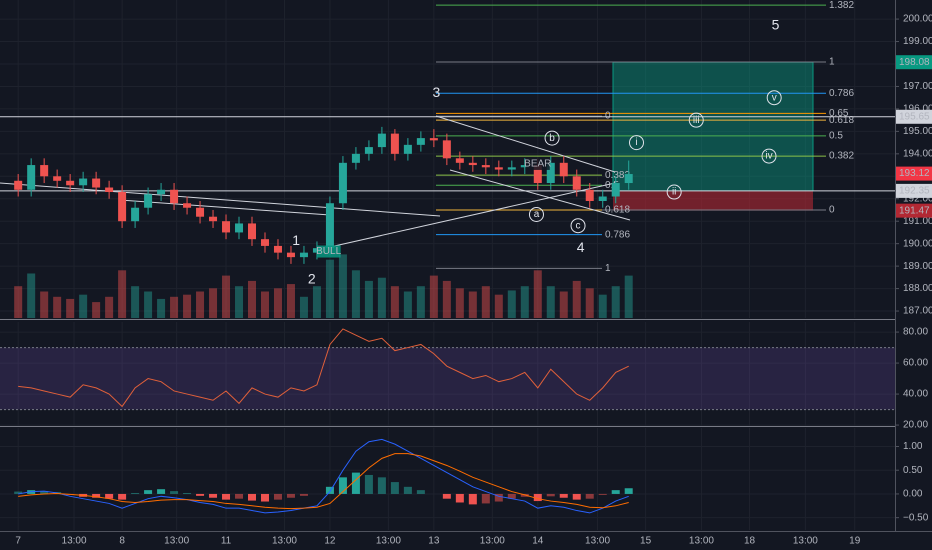  What do you see at coordinates (122, 541) in the screenshot?
I see `x-tick-label: 8` at bounding box center [122, 541].